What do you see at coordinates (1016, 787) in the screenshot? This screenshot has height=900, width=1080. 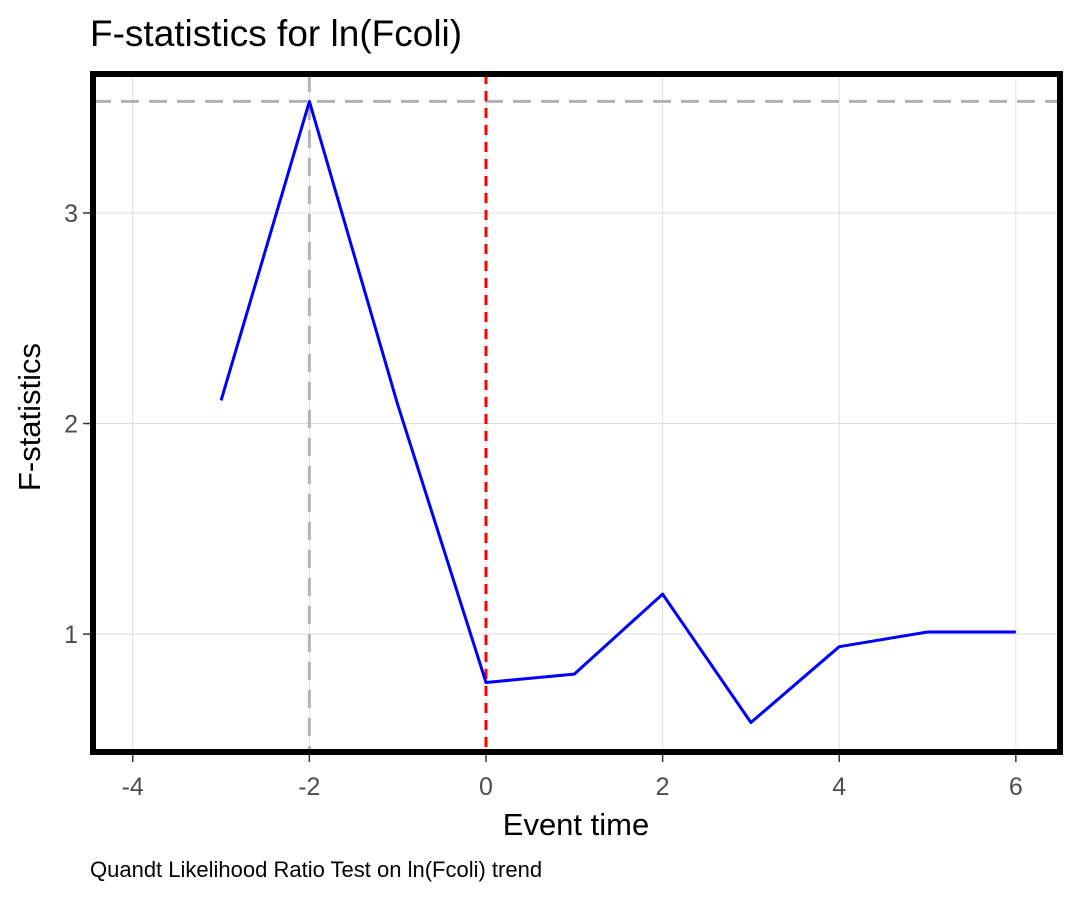 I see `x-tick-label-5: 6` at bounding box center [1016, 787].